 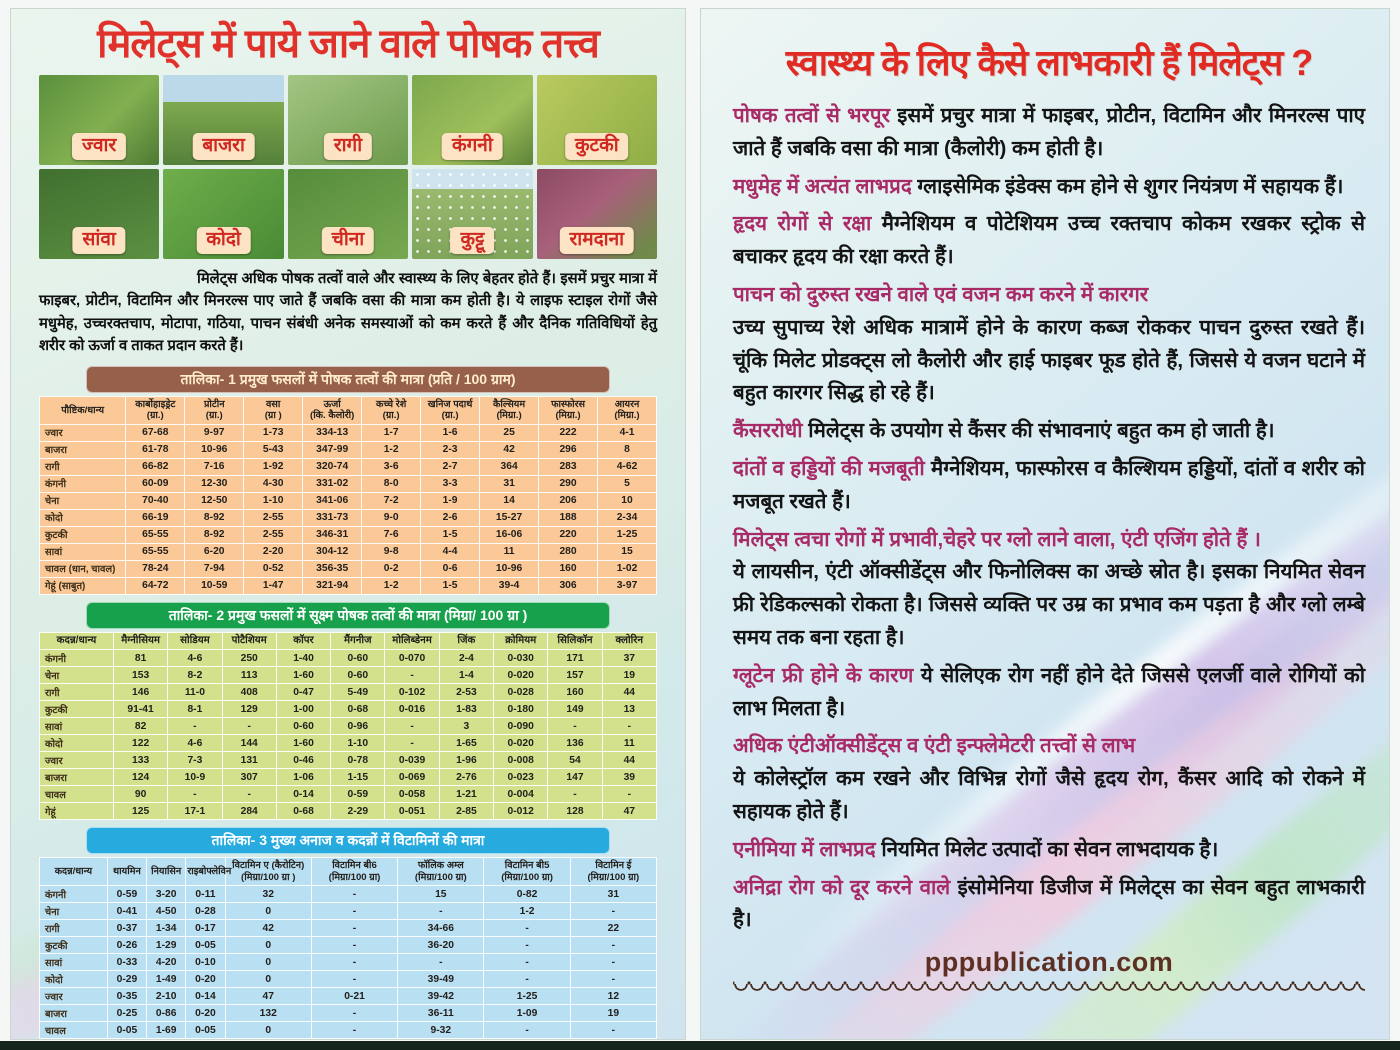 What do you see at coordinates (509, 551) in the screenshot?
I see `cell: 11` at bounding box center [509, 551].